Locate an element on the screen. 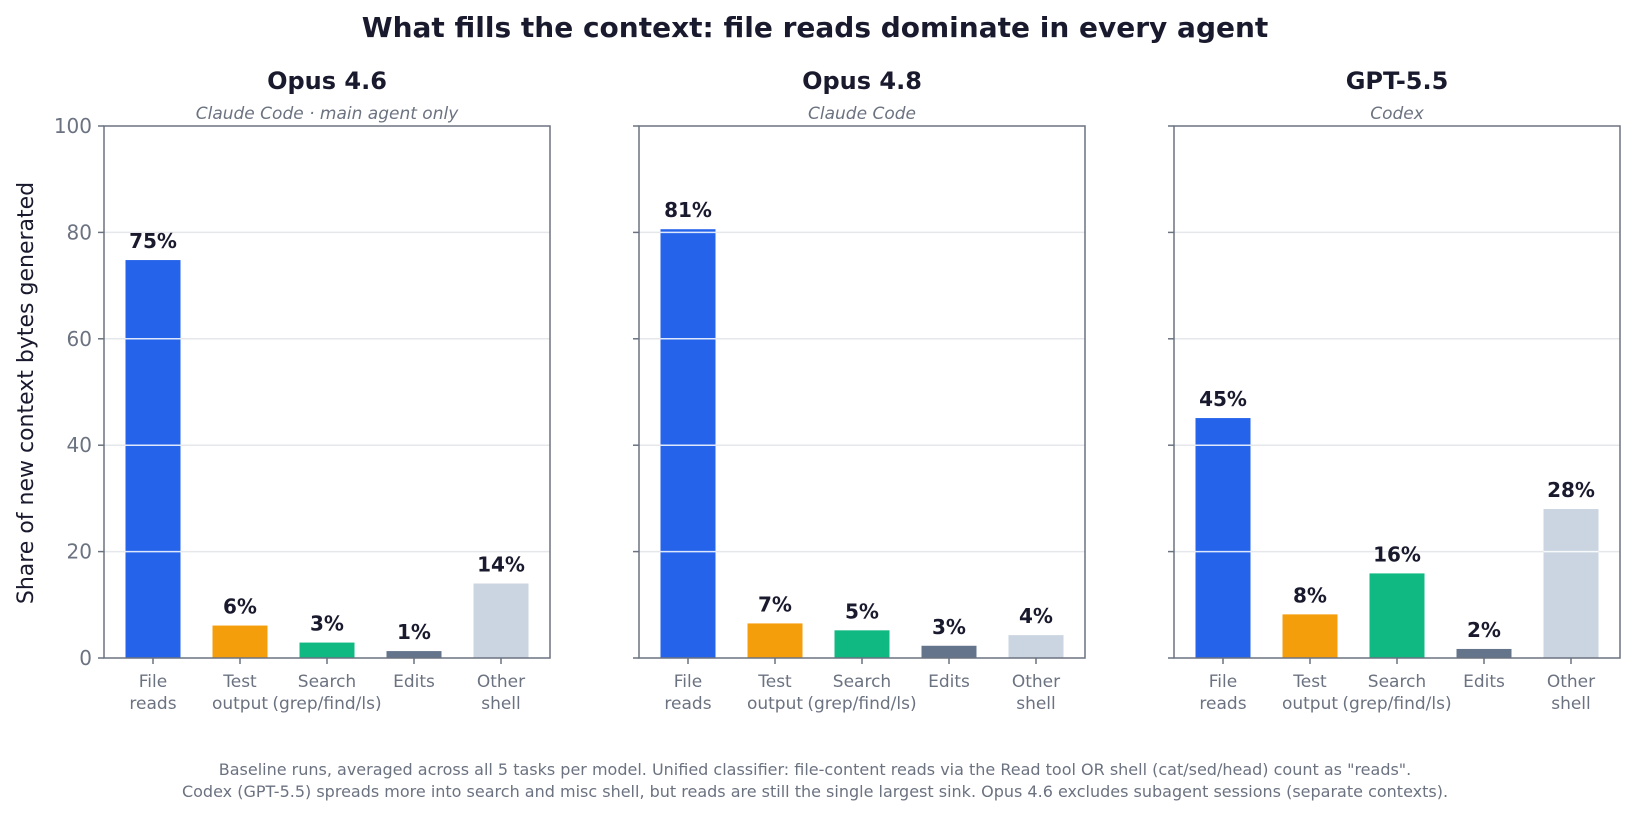  data-label: 14% is located at coordinates (501, 565).